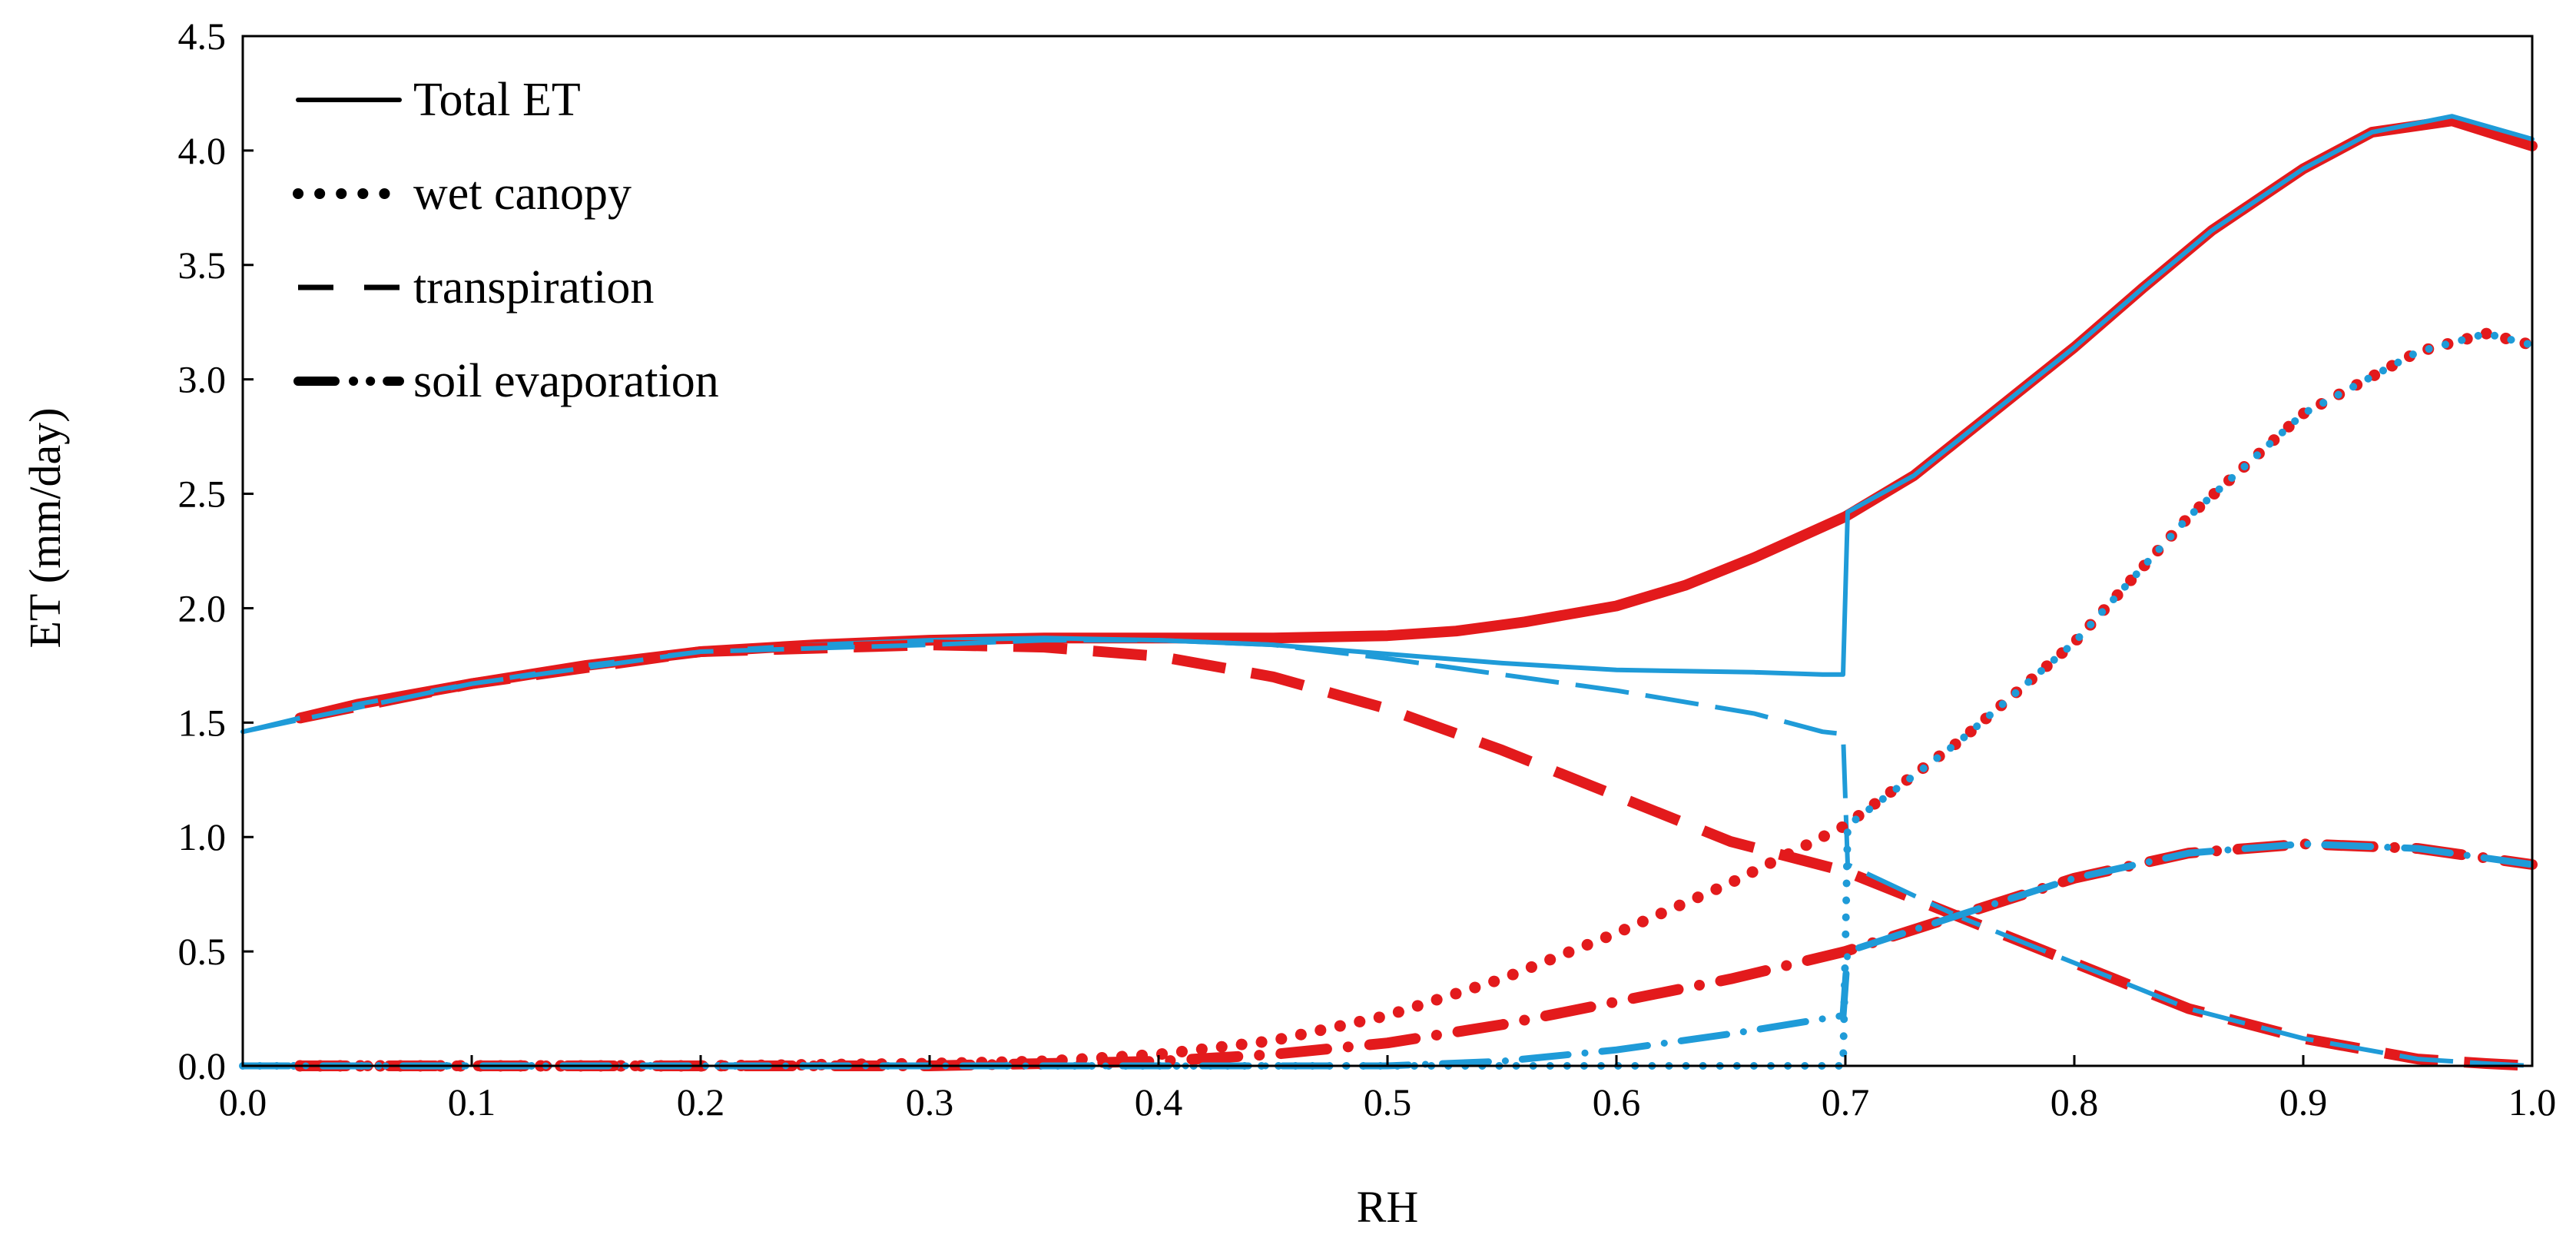 This screenshot has width=2576, height=1238. Describe the element at coordinates (202, 36) in the screenshot. I see `y-tick-label: 4.5` at that location.